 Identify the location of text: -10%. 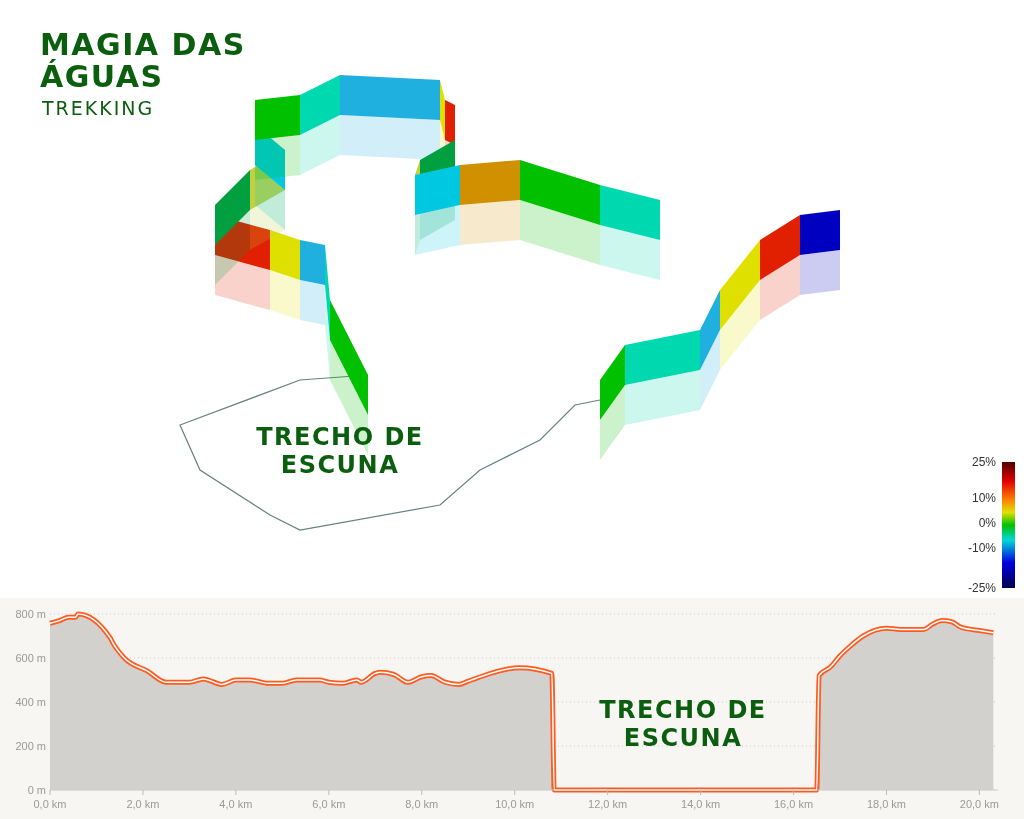
(982, 548).